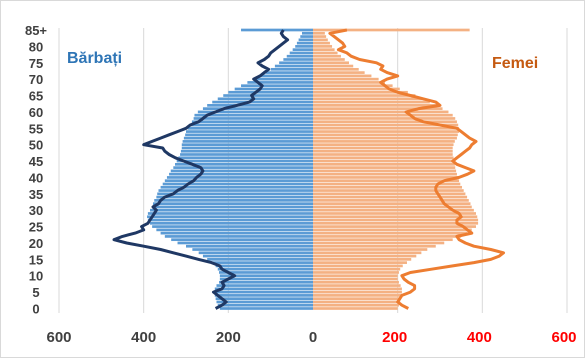 This screenshot has height=358, width=585. What do you see at coordinates (36, 210) in the screenshot?
I see `y-tick-label: 30` at bounding box center [36, 210].